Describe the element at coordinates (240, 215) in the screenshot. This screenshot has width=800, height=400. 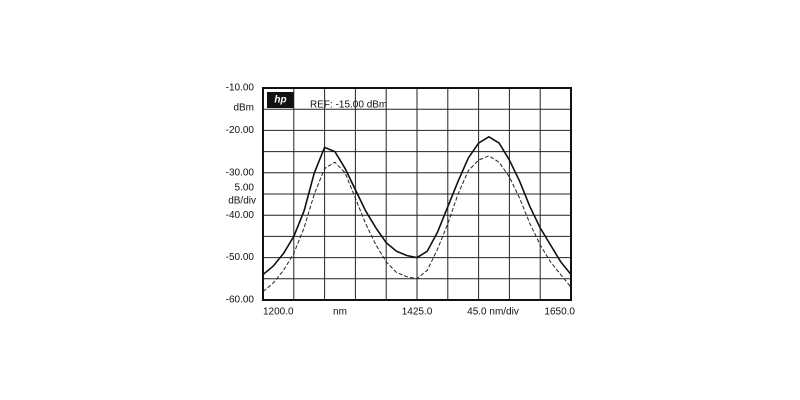
I see `y-tick-label: -40.00` at that location.